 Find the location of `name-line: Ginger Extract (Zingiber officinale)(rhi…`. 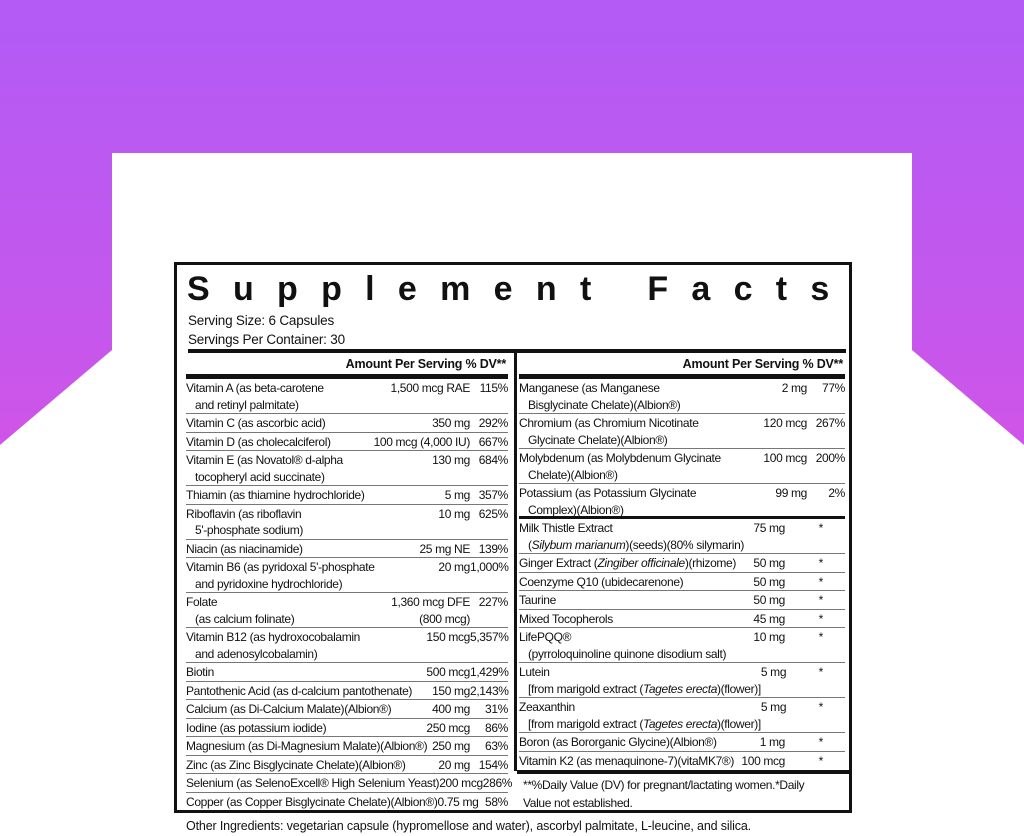

name-line: Ginger Extract (Zingiber officinale)(rhi… is located at coordinates (636, 563).